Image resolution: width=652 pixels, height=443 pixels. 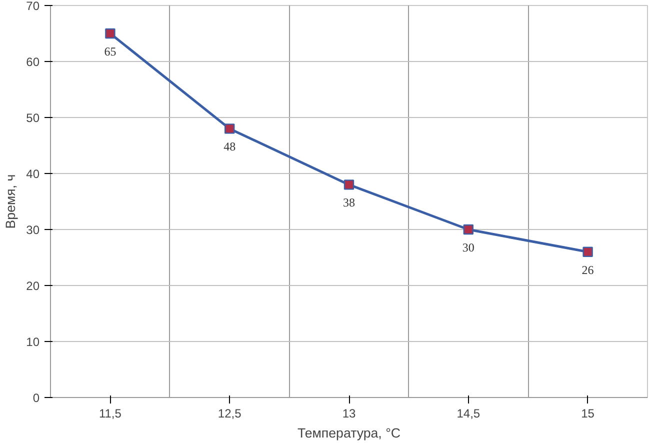 What do you see at coordinates (230, 147) in the screenshot?
I see `data-label: 48` at bounding box center [230, 147].